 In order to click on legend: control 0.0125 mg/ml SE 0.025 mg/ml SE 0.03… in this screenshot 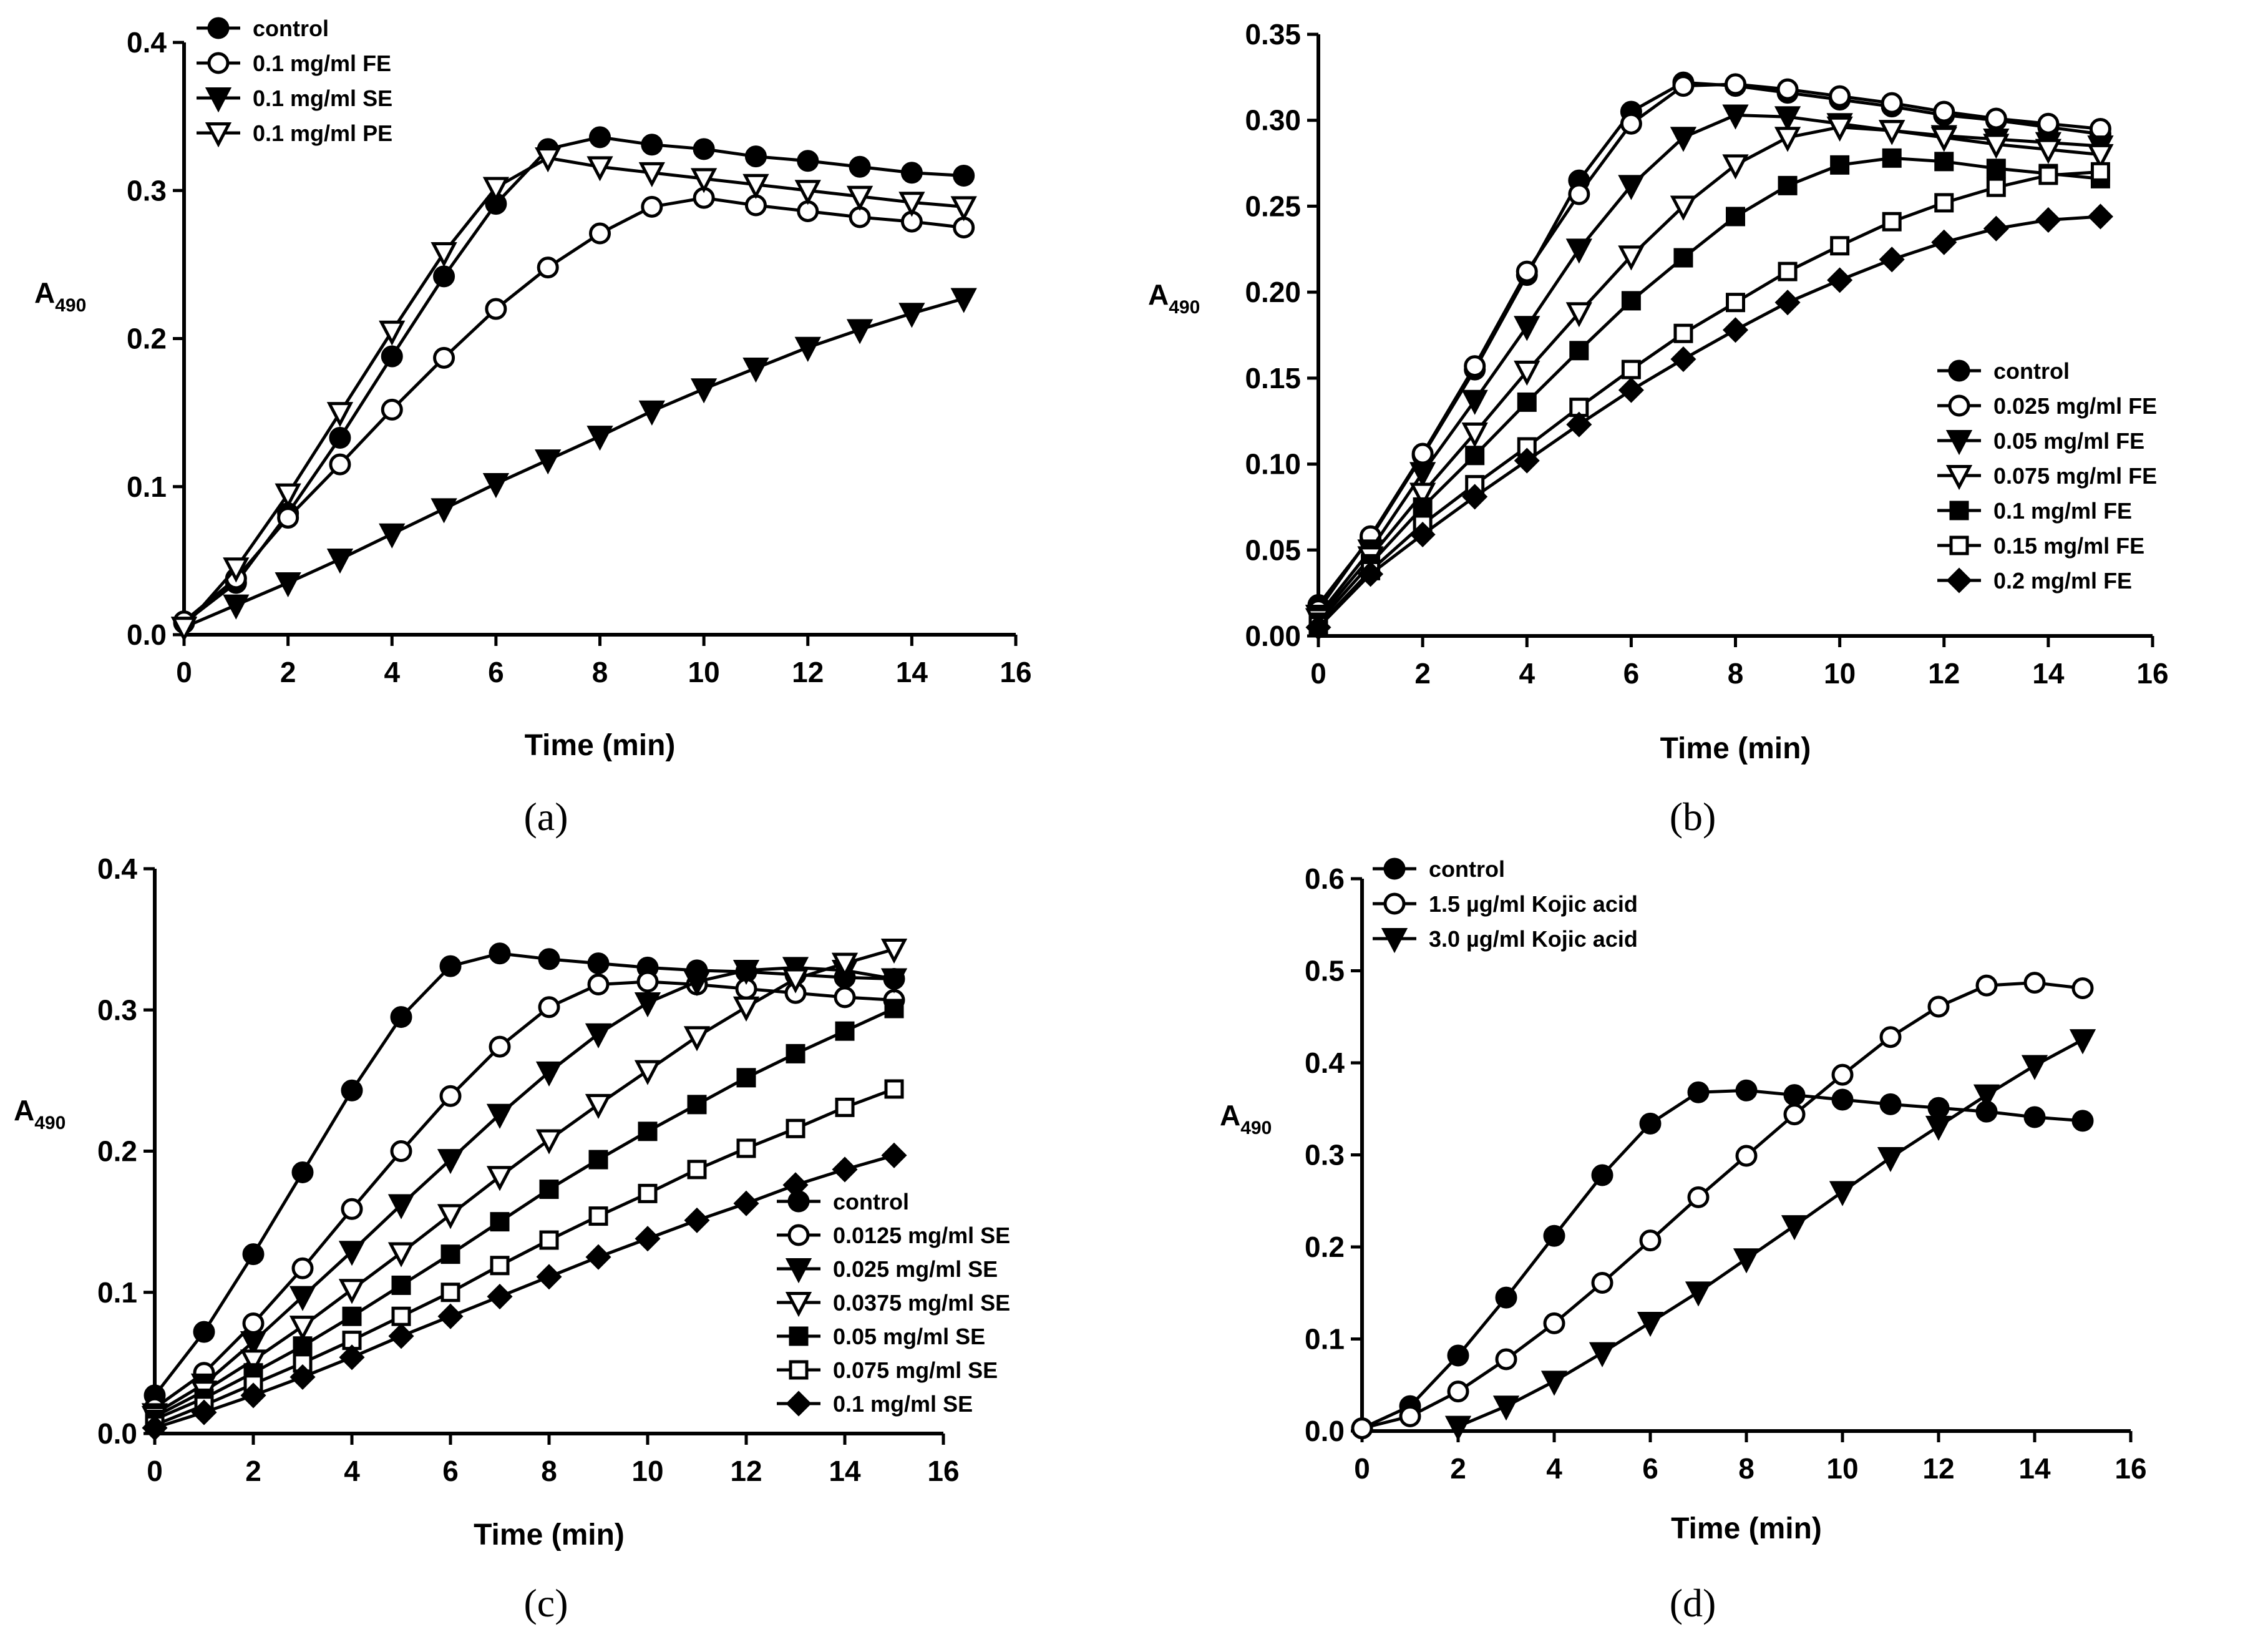, I will do `click(893, 1303)`.